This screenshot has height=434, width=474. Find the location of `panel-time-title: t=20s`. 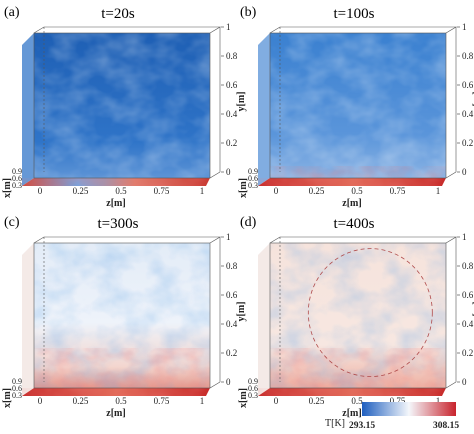

panel-time-title: t=20s is located at coordinates (118, 14).